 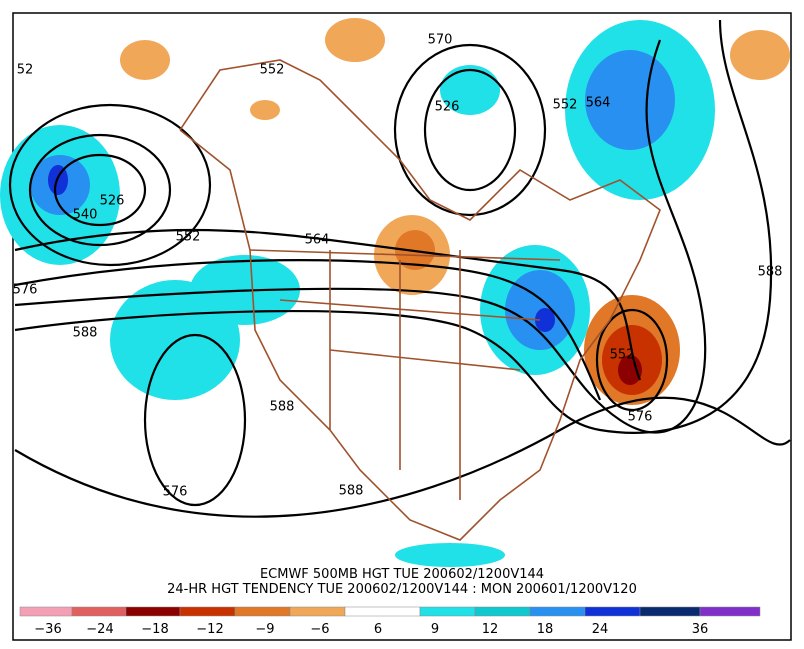 I want to click on header-line1: ECMWF 500MB HGT TUE 200602/1200V144, so click(x=402, y=574).